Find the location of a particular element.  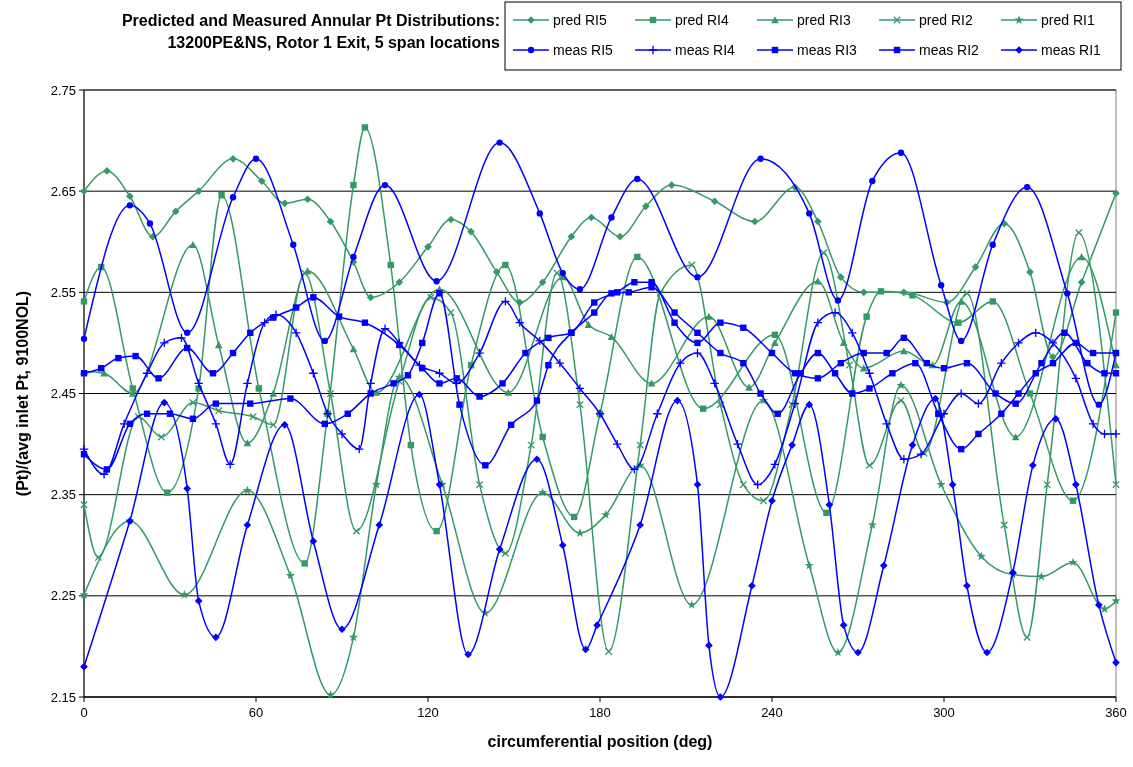

legend-label: meas RI3 is located at coordinates (827, 49).